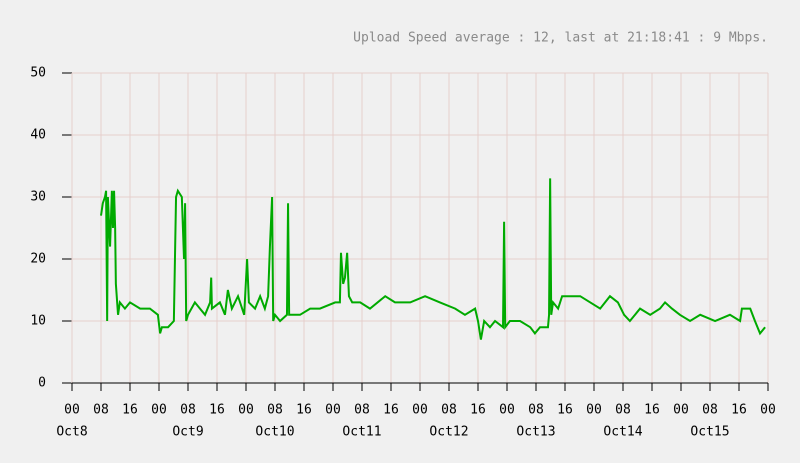  What do you see at coordinates (38, 73) in the screenshot?
I see `y-tick-label: 50` at bounding box center [38, 73].